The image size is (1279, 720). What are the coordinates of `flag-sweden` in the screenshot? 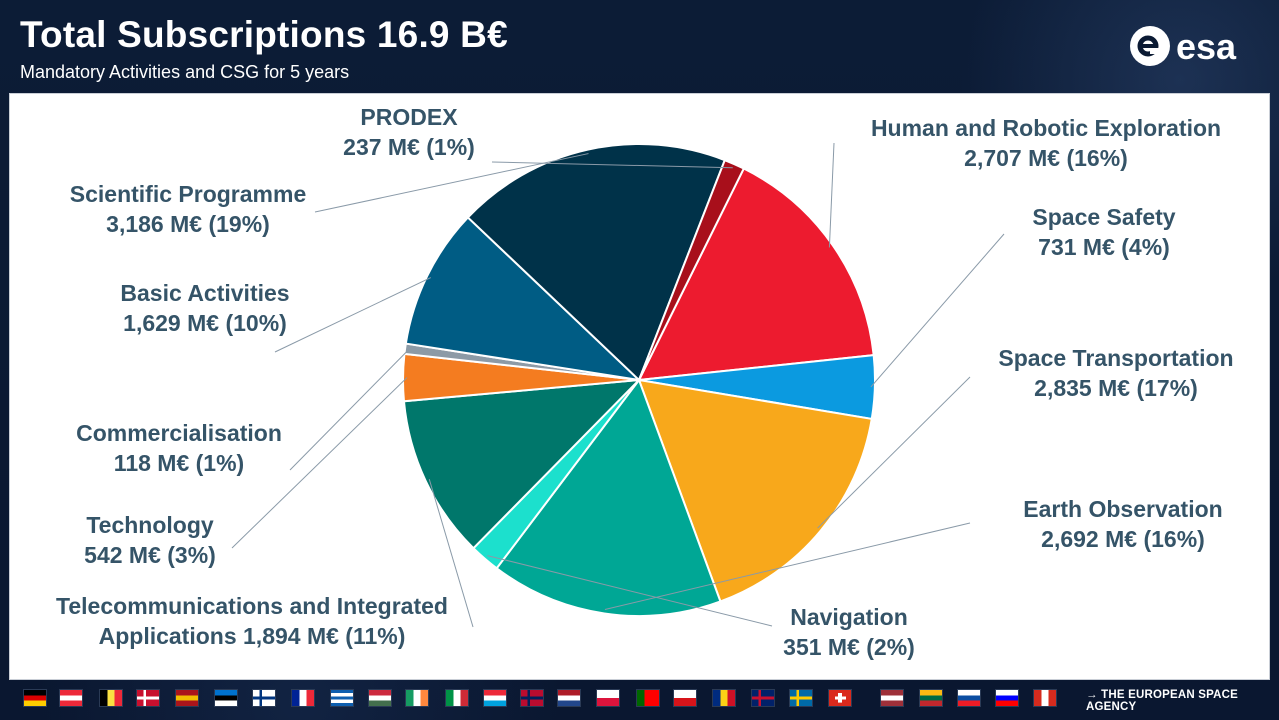 It's located at (801, 698).